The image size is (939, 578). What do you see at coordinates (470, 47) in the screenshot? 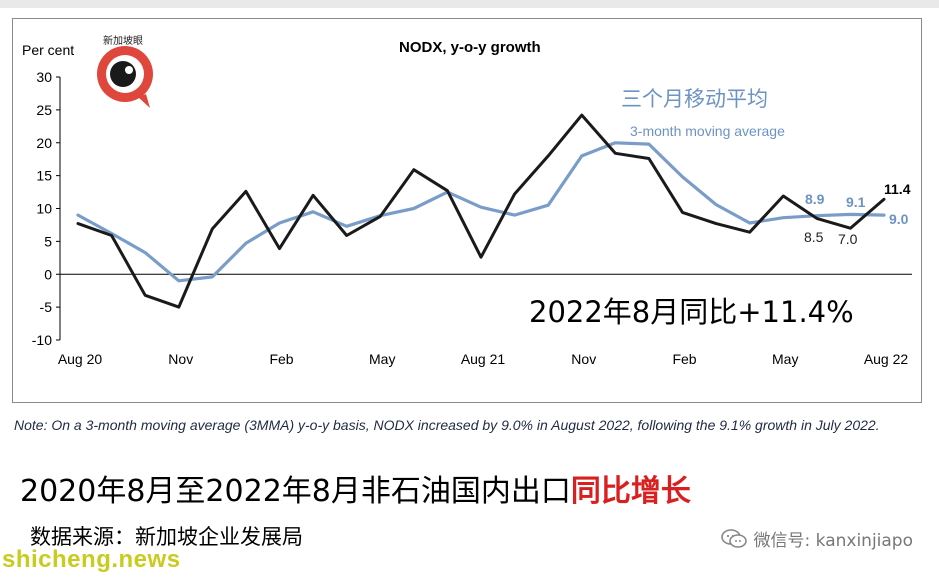
I see `chart-title: NODX, y-o-y growth` at bounding box center [470, 47].